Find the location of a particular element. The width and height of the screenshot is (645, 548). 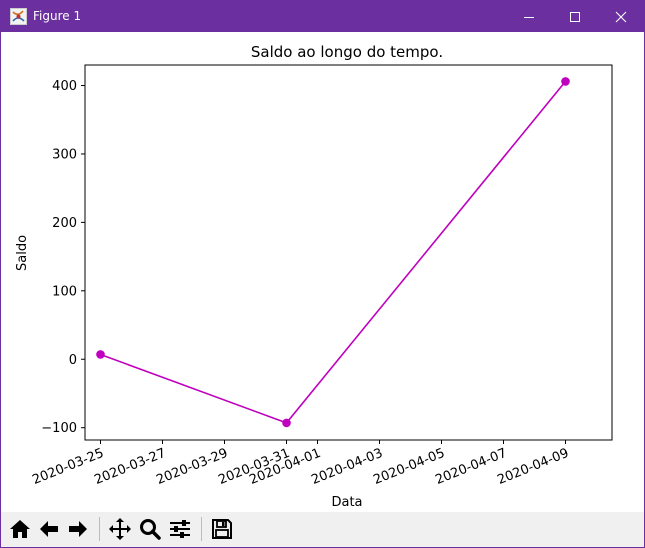

close-button is located at coordinates (621, 16).